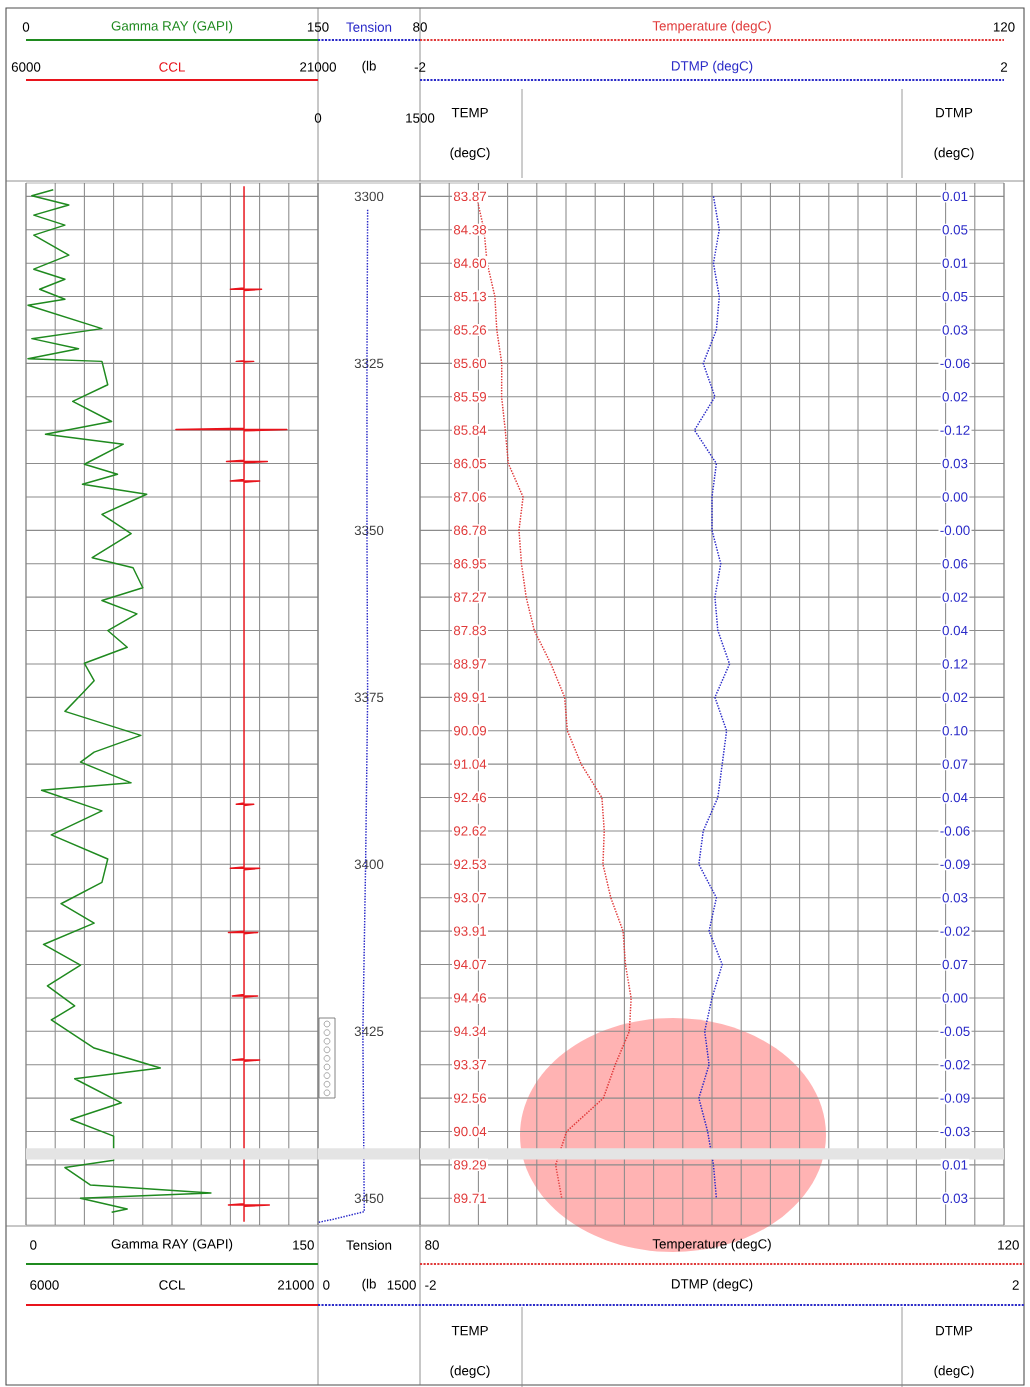  What do you see at coordinates (369, 1198) in the screenshot?
I see `y-tick-label: 3450` at bounding box center [369, 1198].